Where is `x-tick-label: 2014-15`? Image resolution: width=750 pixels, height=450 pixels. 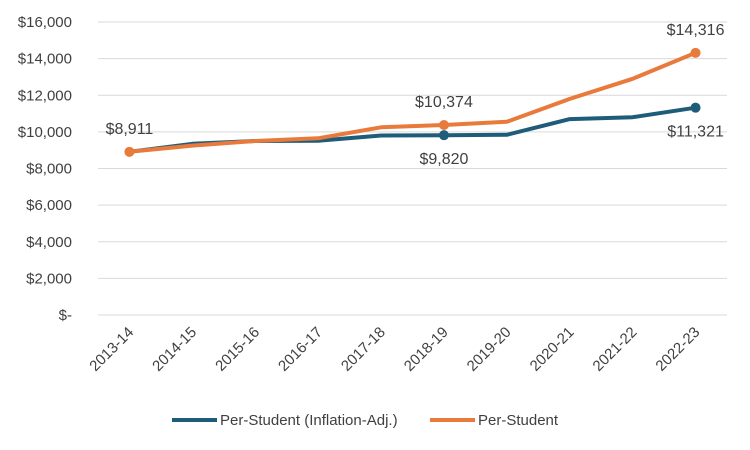
x-tick-label: 2014-15 is located at coordinates (174, 349).